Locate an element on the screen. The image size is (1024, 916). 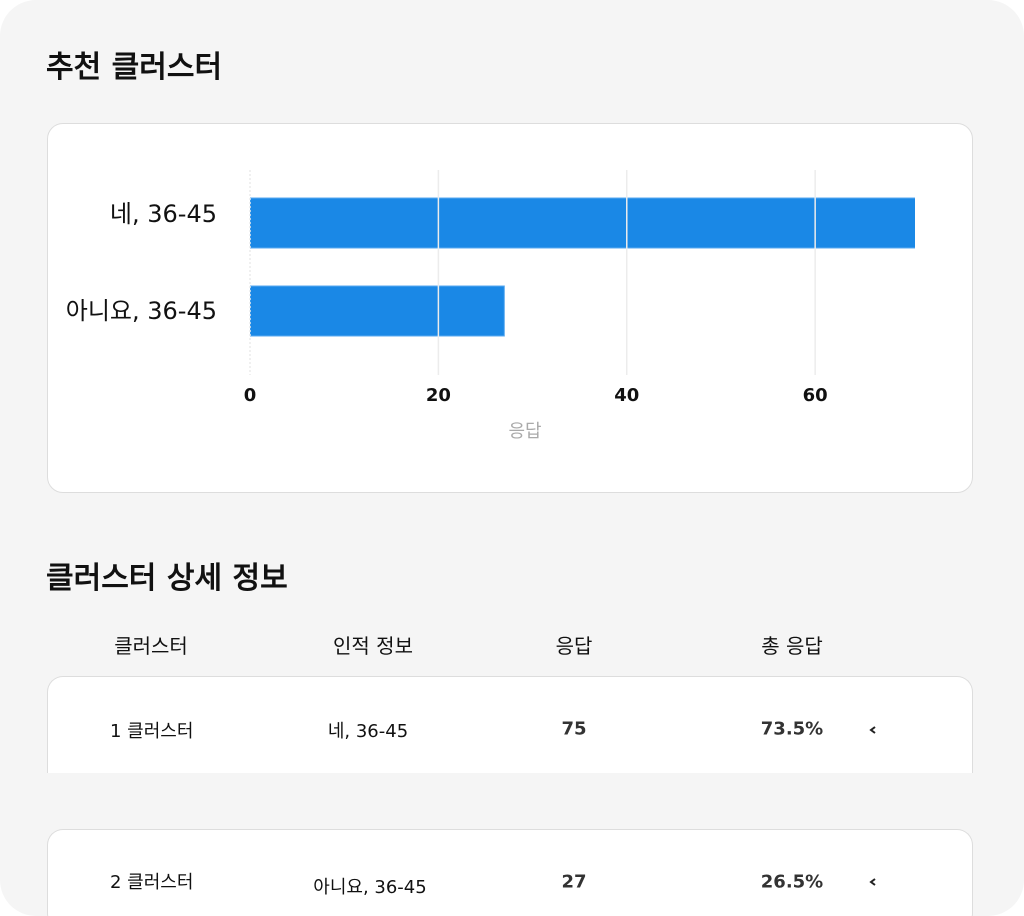
x-tick-label: 60 is located at coordinates (815, 395).